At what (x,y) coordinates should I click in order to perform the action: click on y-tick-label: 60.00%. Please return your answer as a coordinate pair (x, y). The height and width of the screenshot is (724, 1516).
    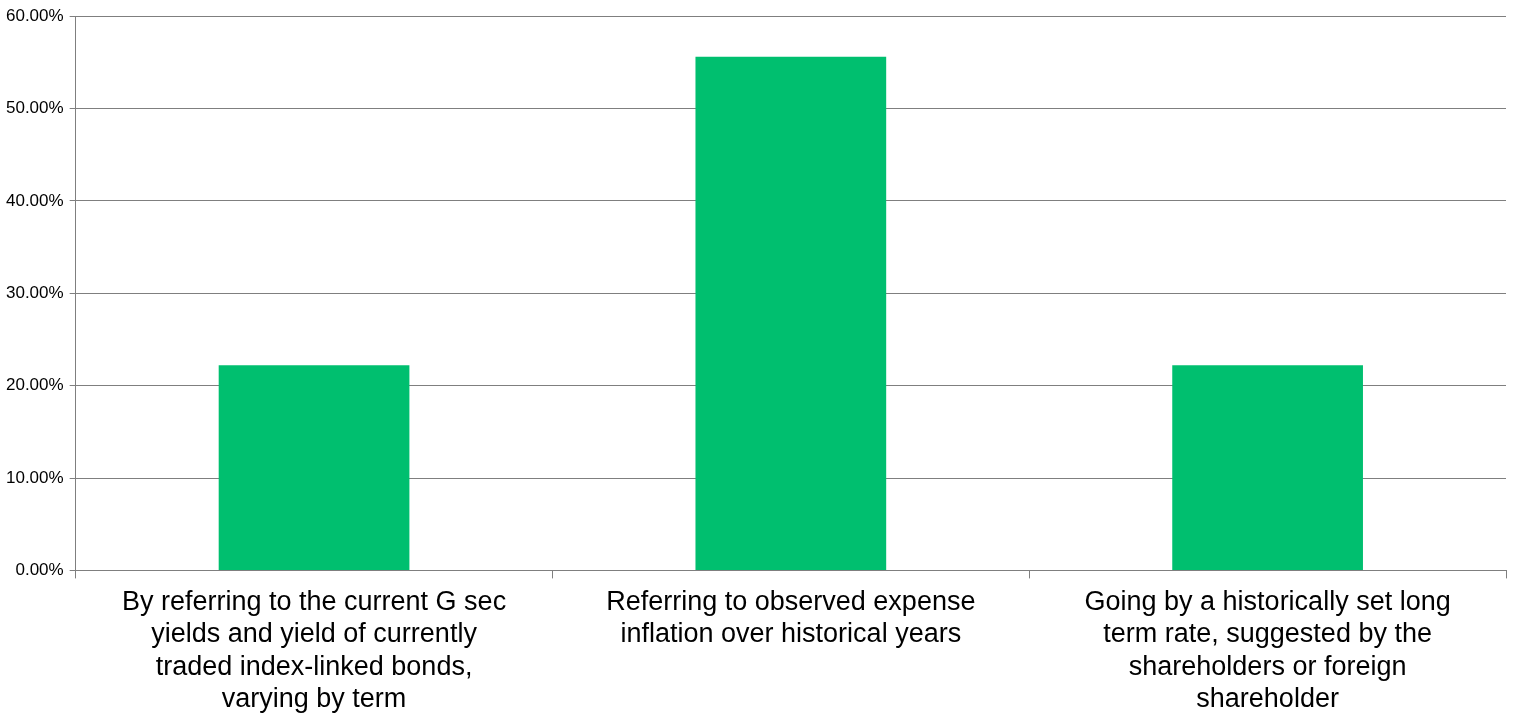
    Looking at the image, I should click on (34, 15).